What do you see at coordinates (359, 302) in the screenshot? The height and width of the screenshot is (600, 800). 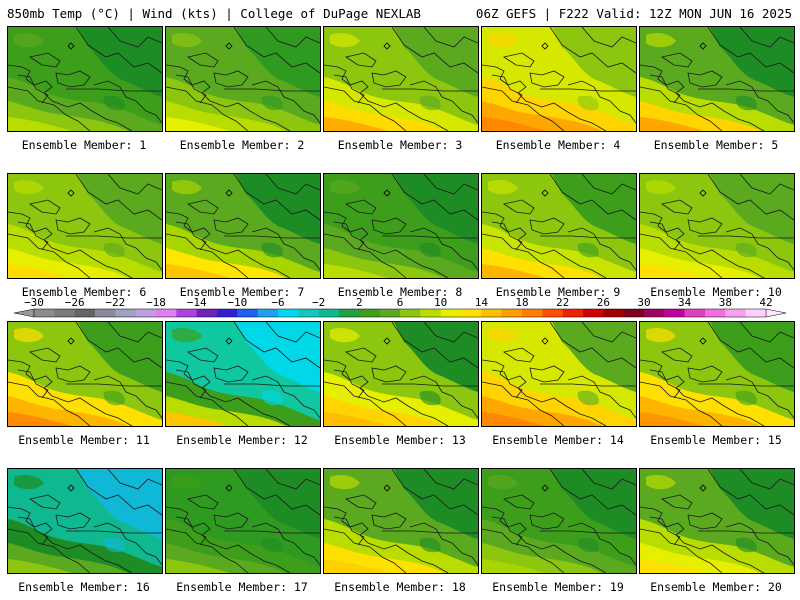 I see `colorbar-tick-label: 2` at bounding box center [359, 302].